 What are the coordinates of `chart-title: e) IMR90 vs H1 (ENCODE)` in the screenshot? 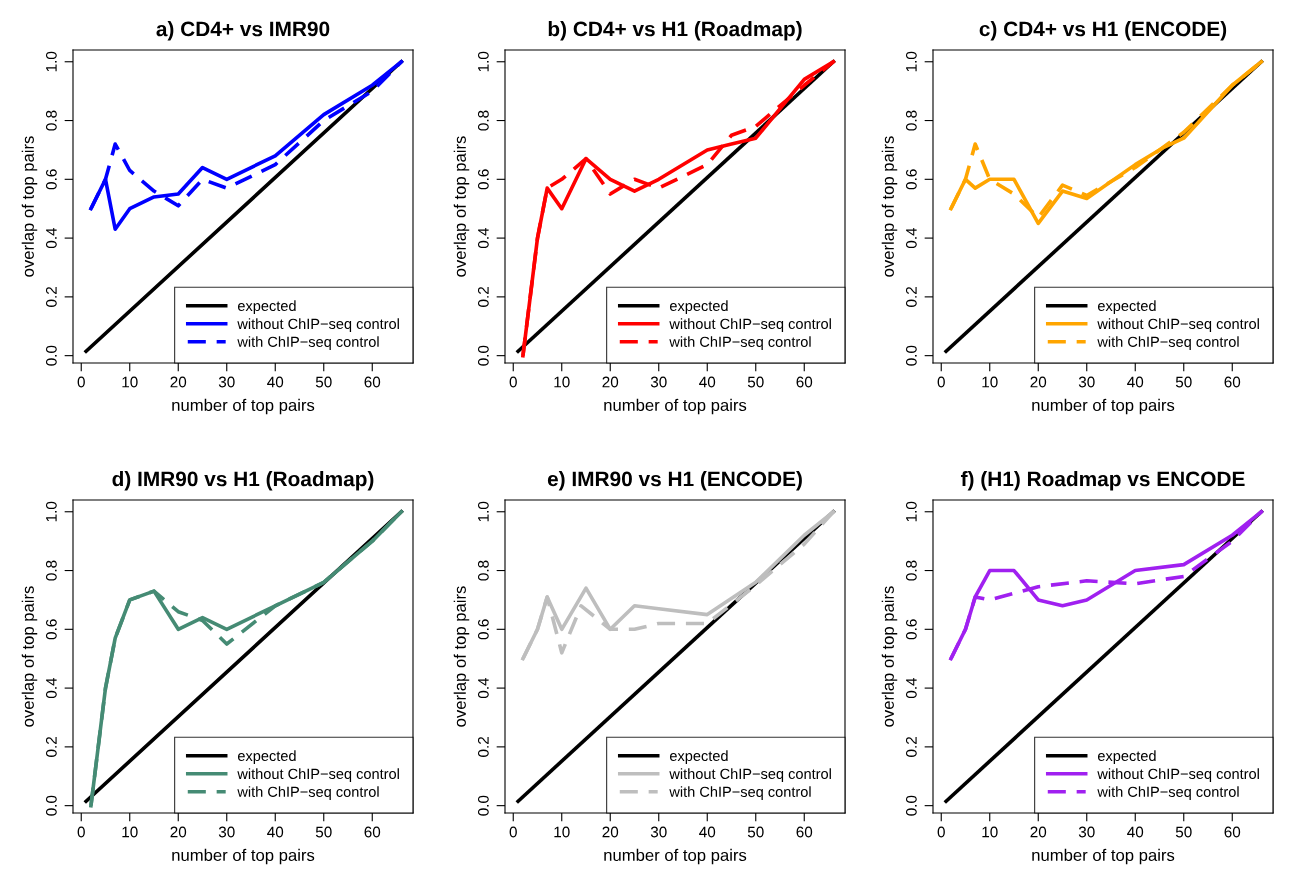 It's located at (674, 481).